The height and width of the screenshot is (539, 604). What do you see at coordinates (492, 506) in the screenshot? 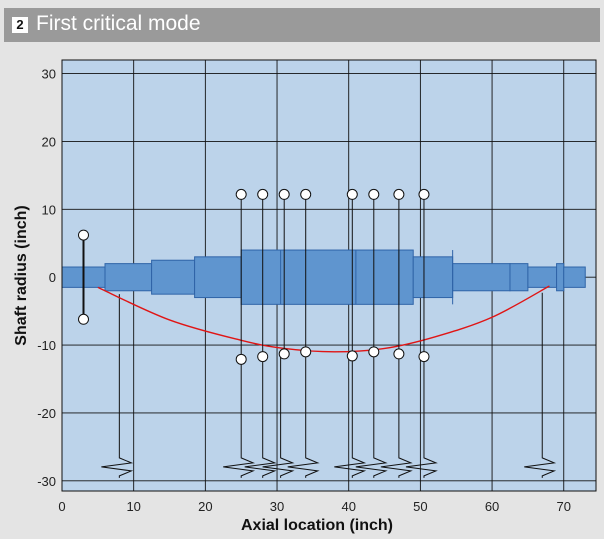
I see `x-tick-label: 60` at bounding box center [492, 506].